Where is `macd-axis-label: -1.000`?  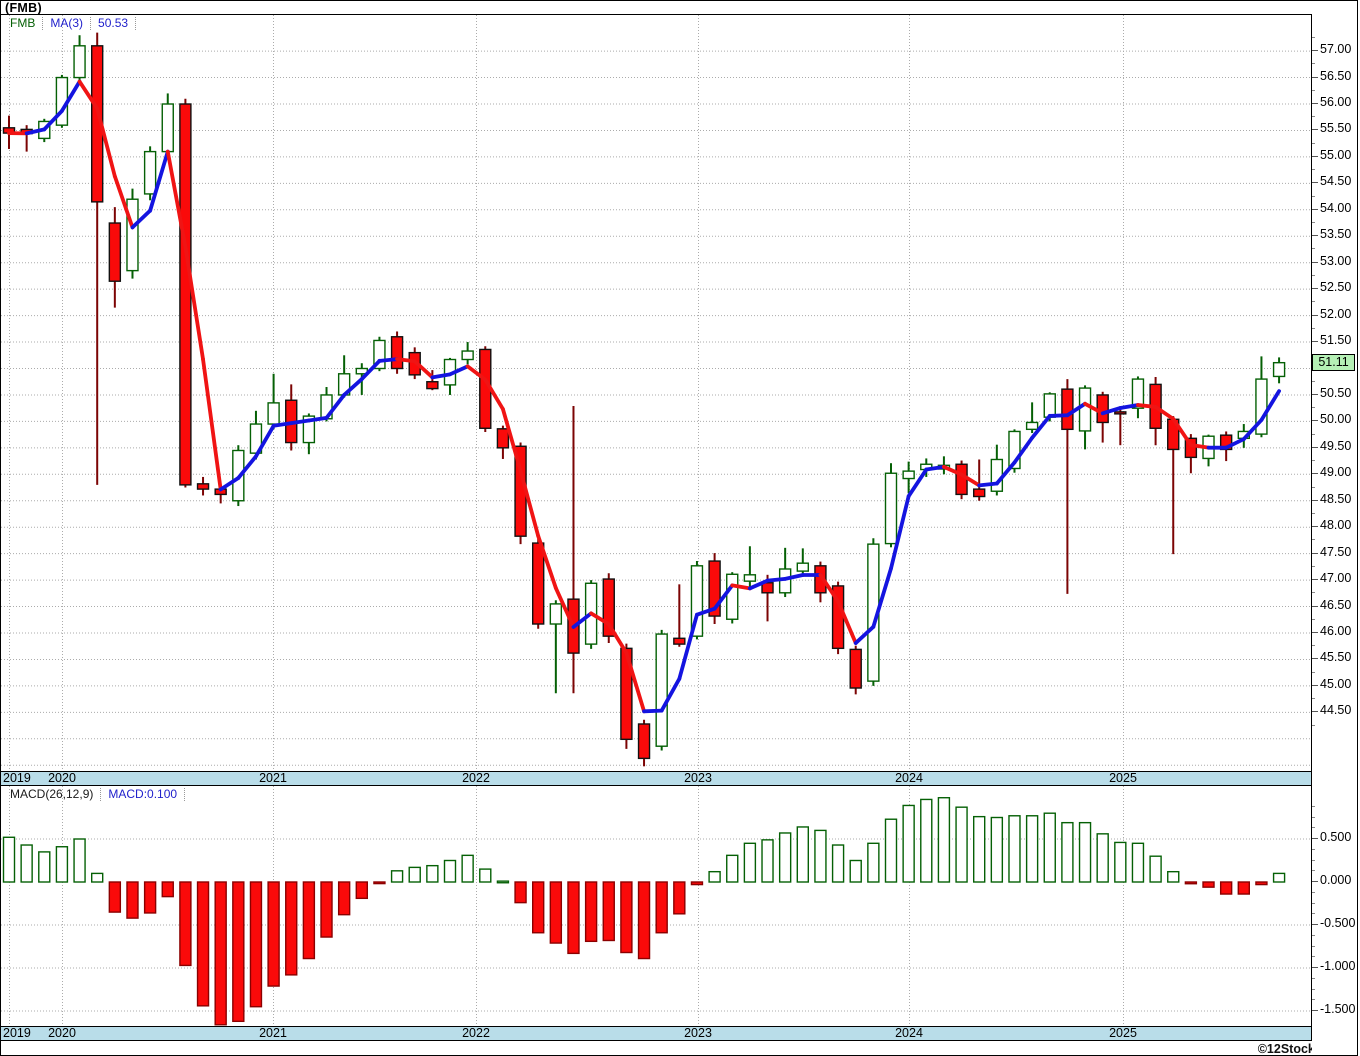 macd-axis-label: -1.000 is located at coordinates (1338, 966).